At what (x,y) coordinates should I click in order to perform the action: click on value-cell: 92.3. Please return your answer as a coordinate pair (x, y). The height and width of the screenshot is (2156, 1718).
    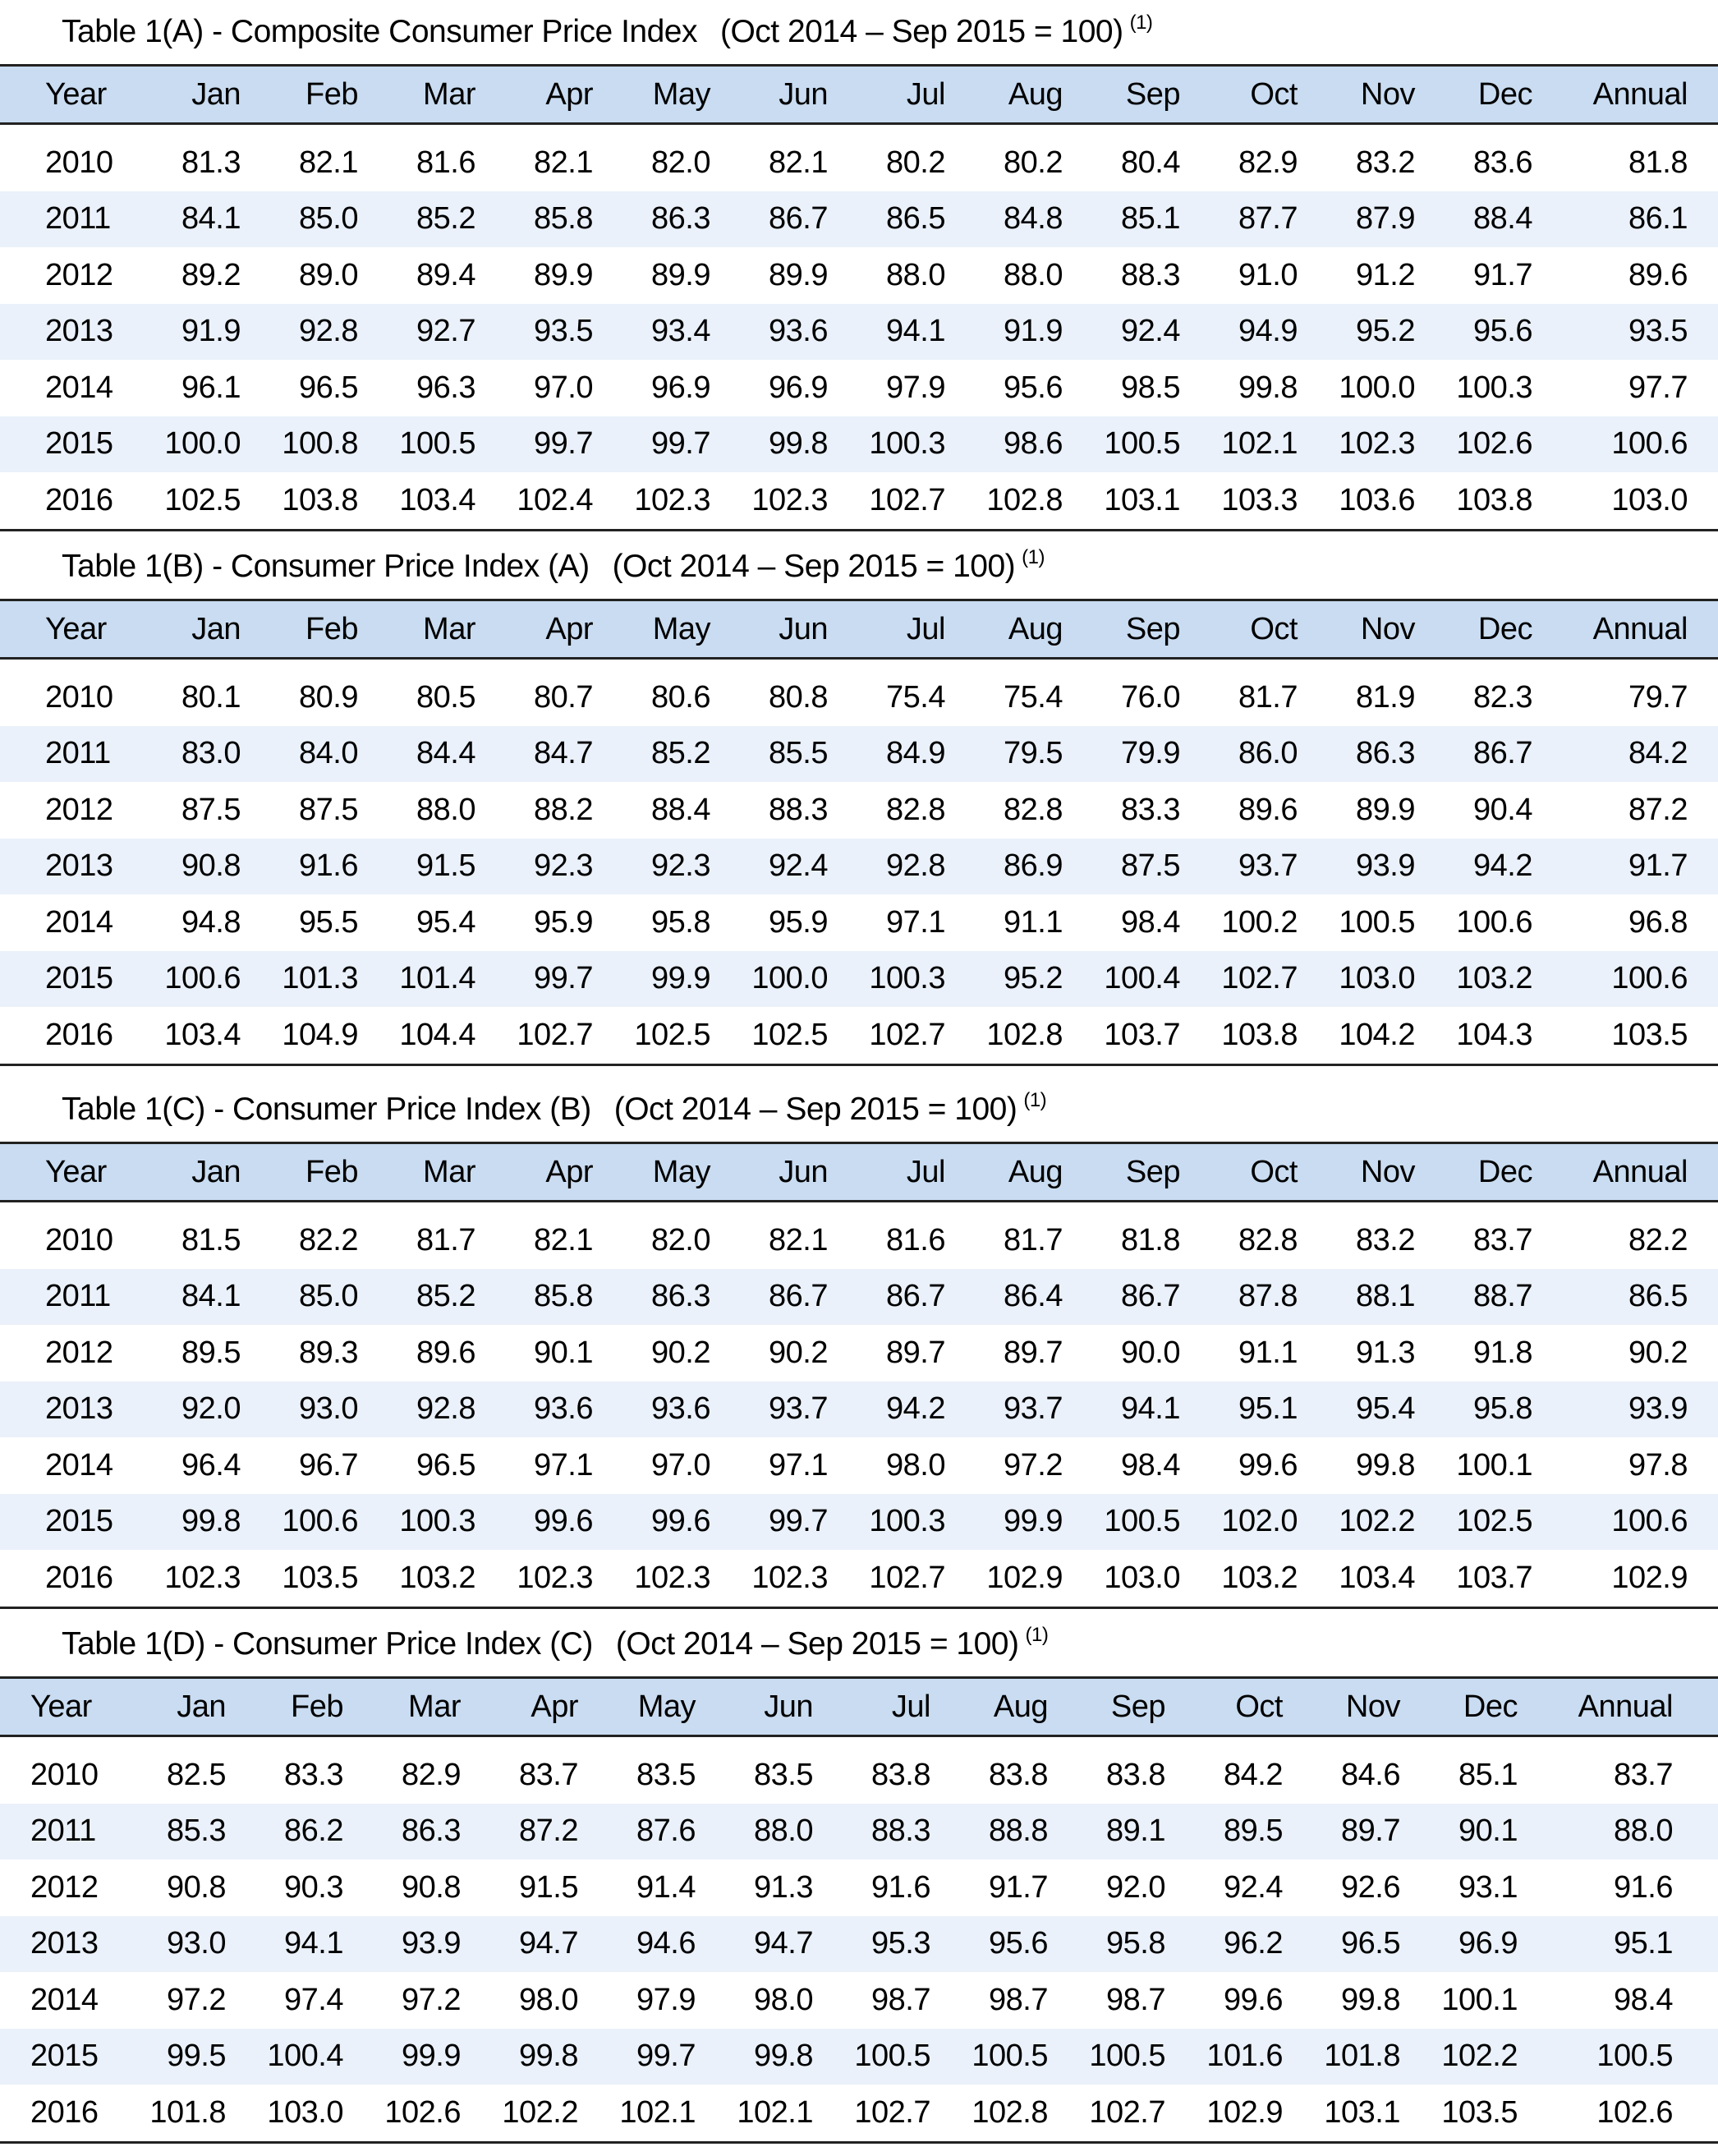
    Looking at the image, I should click on (563, 866).